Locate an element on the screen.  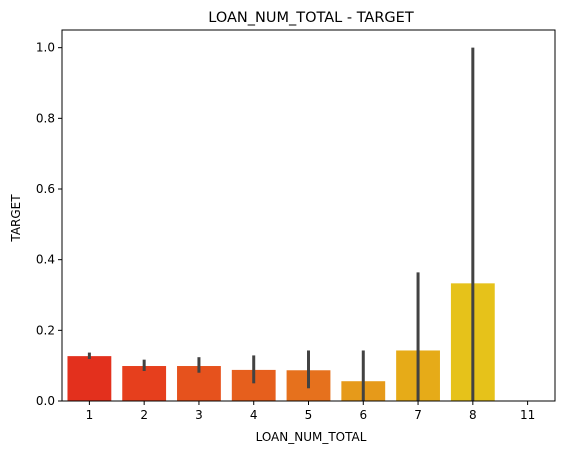
x-tick-label-8: 8 is located at coordinates (473, 415).